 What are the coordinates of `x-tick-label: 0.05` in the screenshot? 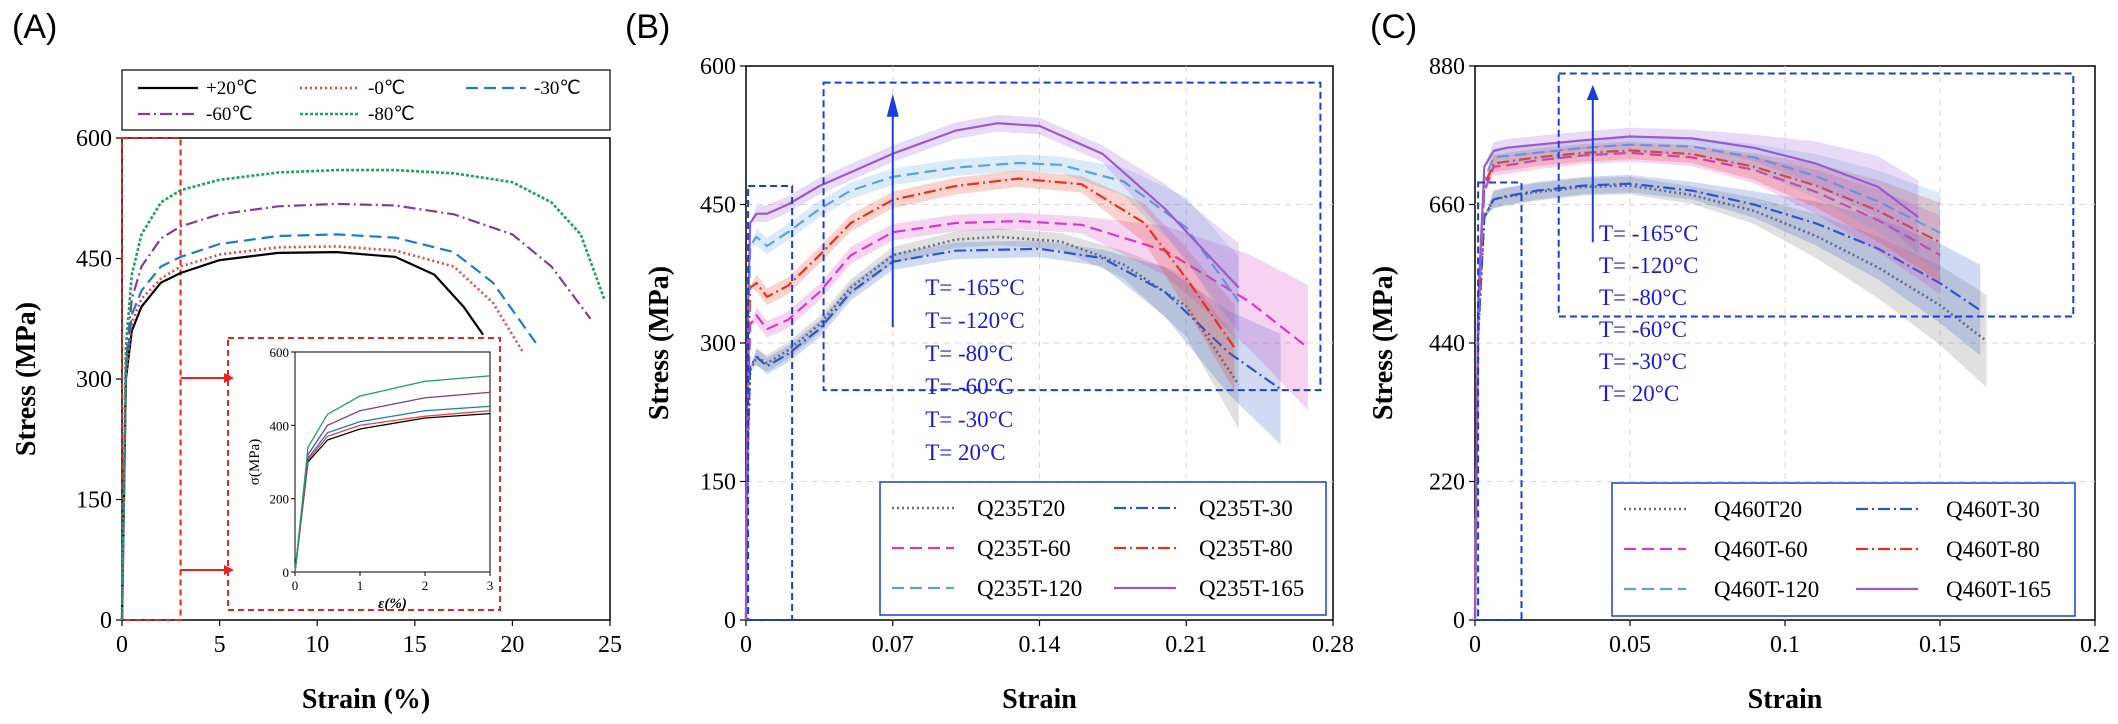 It's located at (1630, 645).